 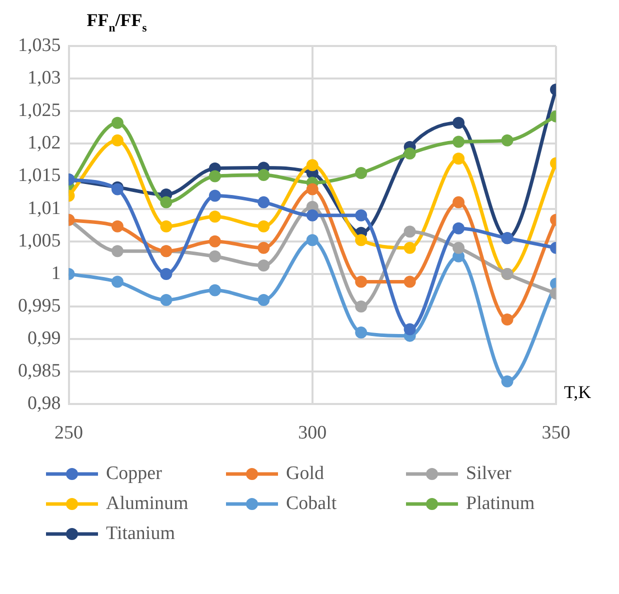 What do you see at coordinates (39, 175) in the screenshot?
I see `y-tick-label: 1,015` at bounding box center [39, 175].